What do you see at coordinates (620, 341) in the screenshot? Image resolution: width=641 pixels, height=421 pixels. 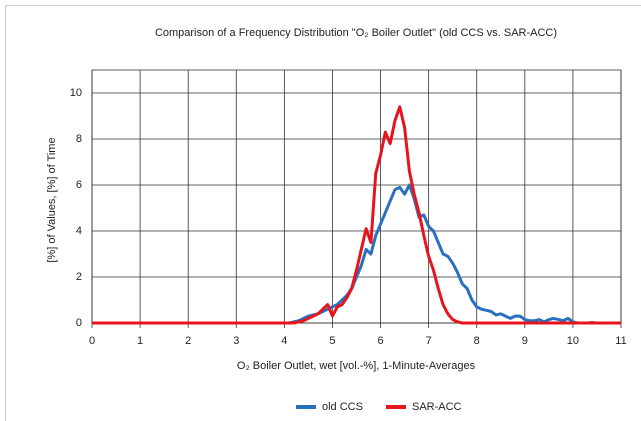 I see `x-tick-label: 11` at bounding box center [620, 341].